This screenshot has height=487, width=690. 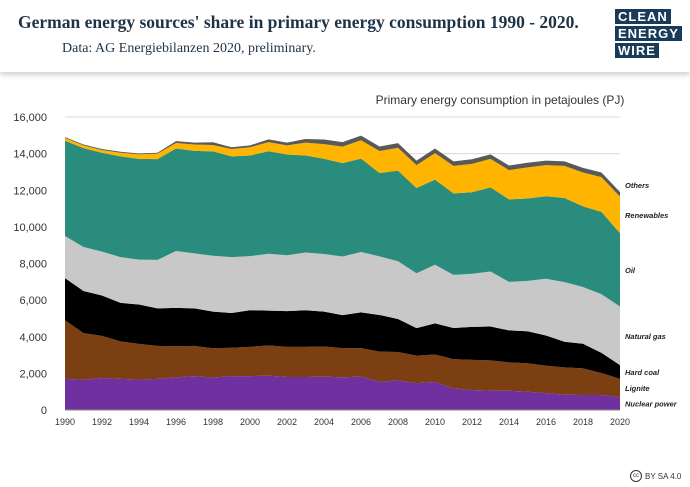 I want to click on legend-label-nuclear-power: Nuclear power, so click(x=651, y=404).